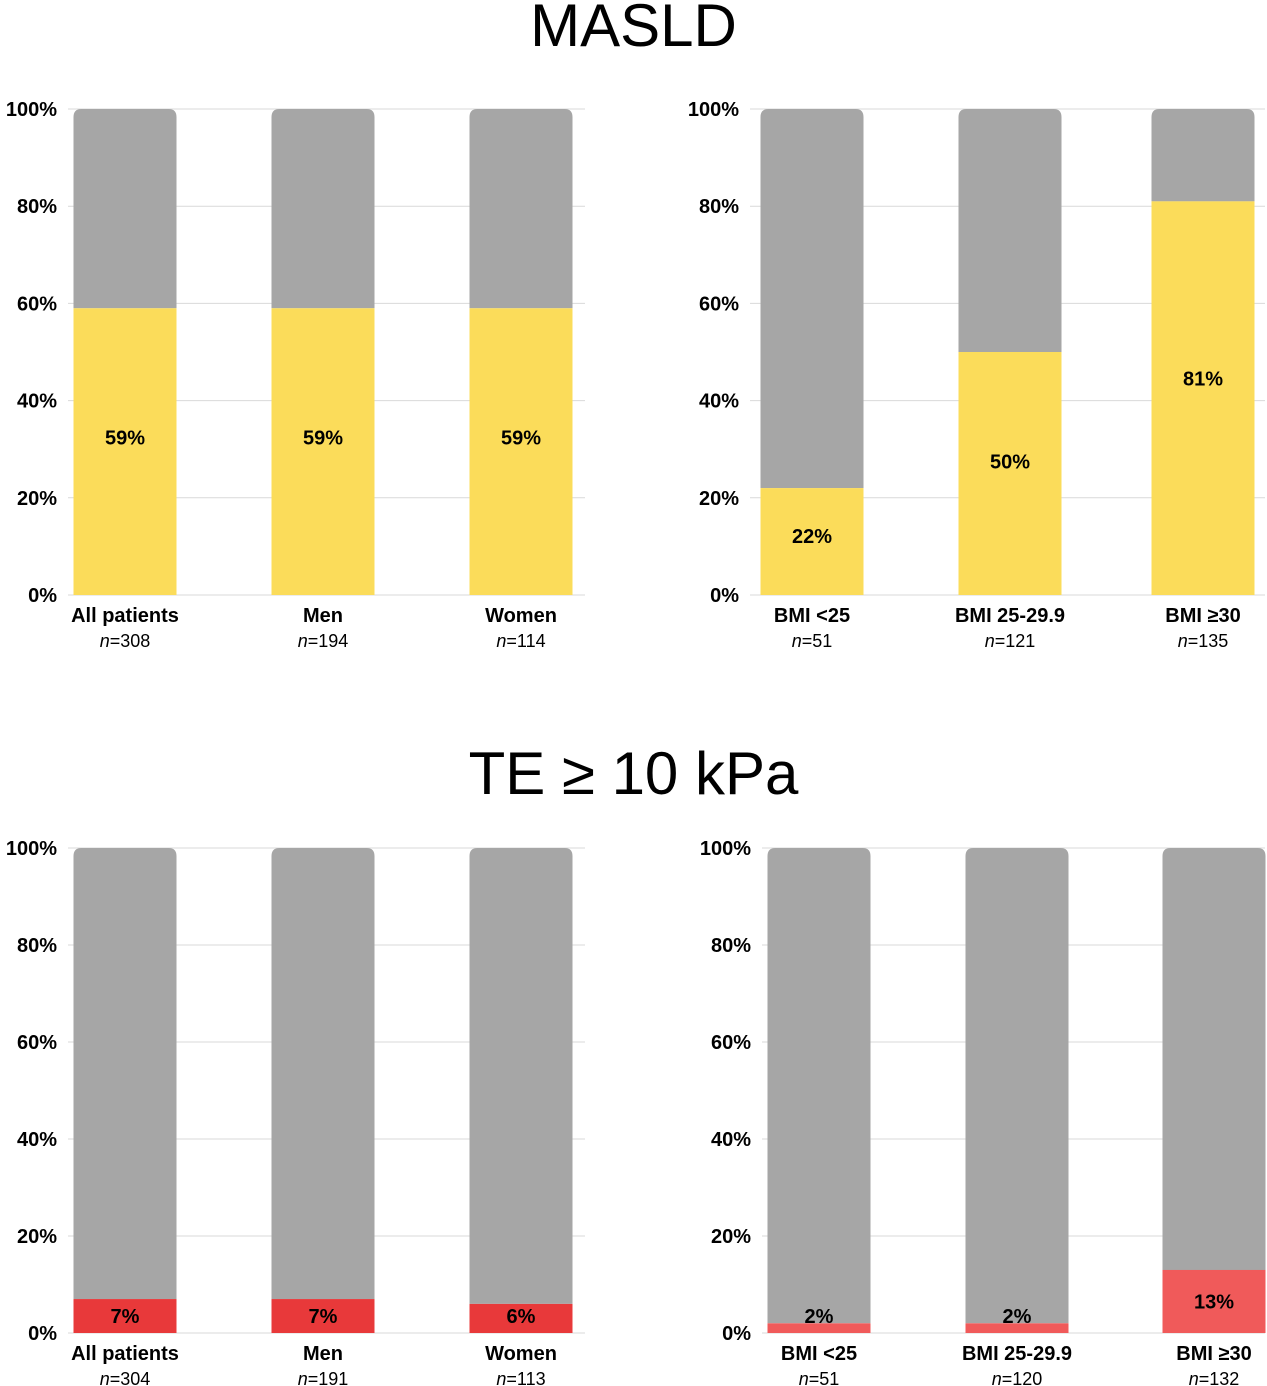  What do you see at coordinates (1203, 641) in the screenshot?
I see `sample-size-label: n=135` at bounding box center [1203, 641].